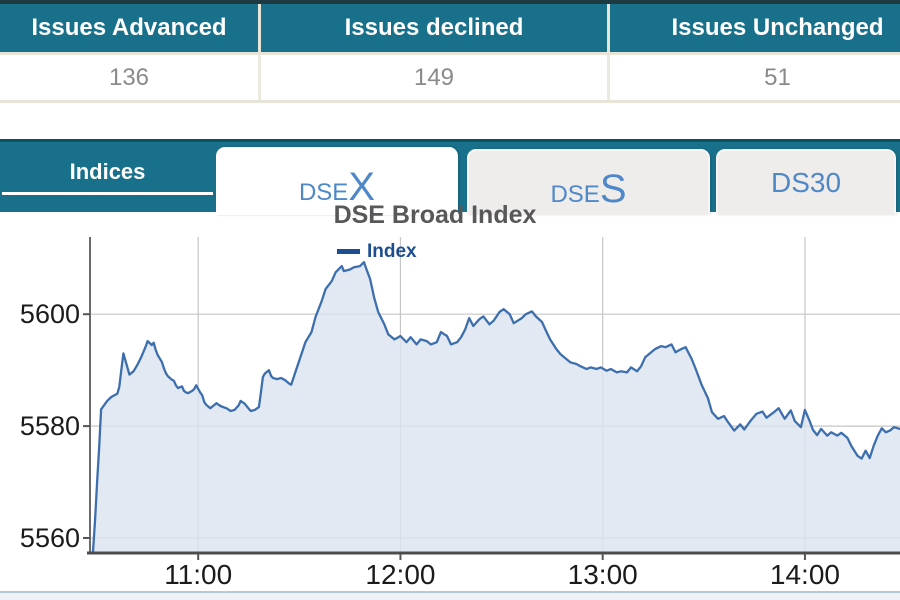  What do you see at coordinates (435, 28) in the screenshot?
I see `column-header-issues-declined: Issues declined` at bounding box center [435, 28].